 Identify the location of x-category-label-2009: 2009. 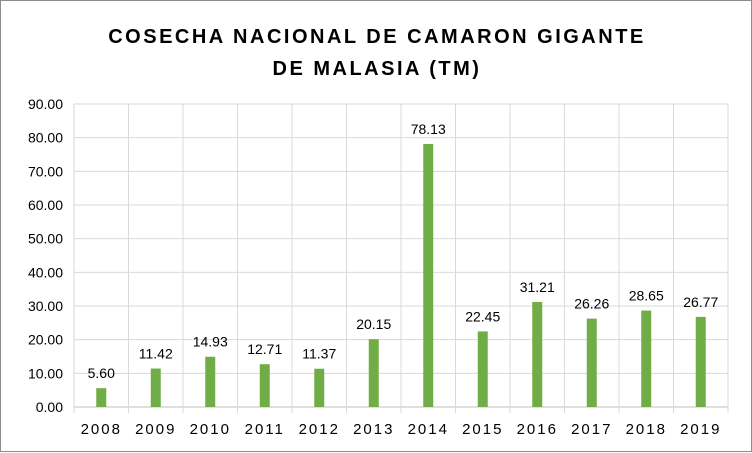
(155, 429).